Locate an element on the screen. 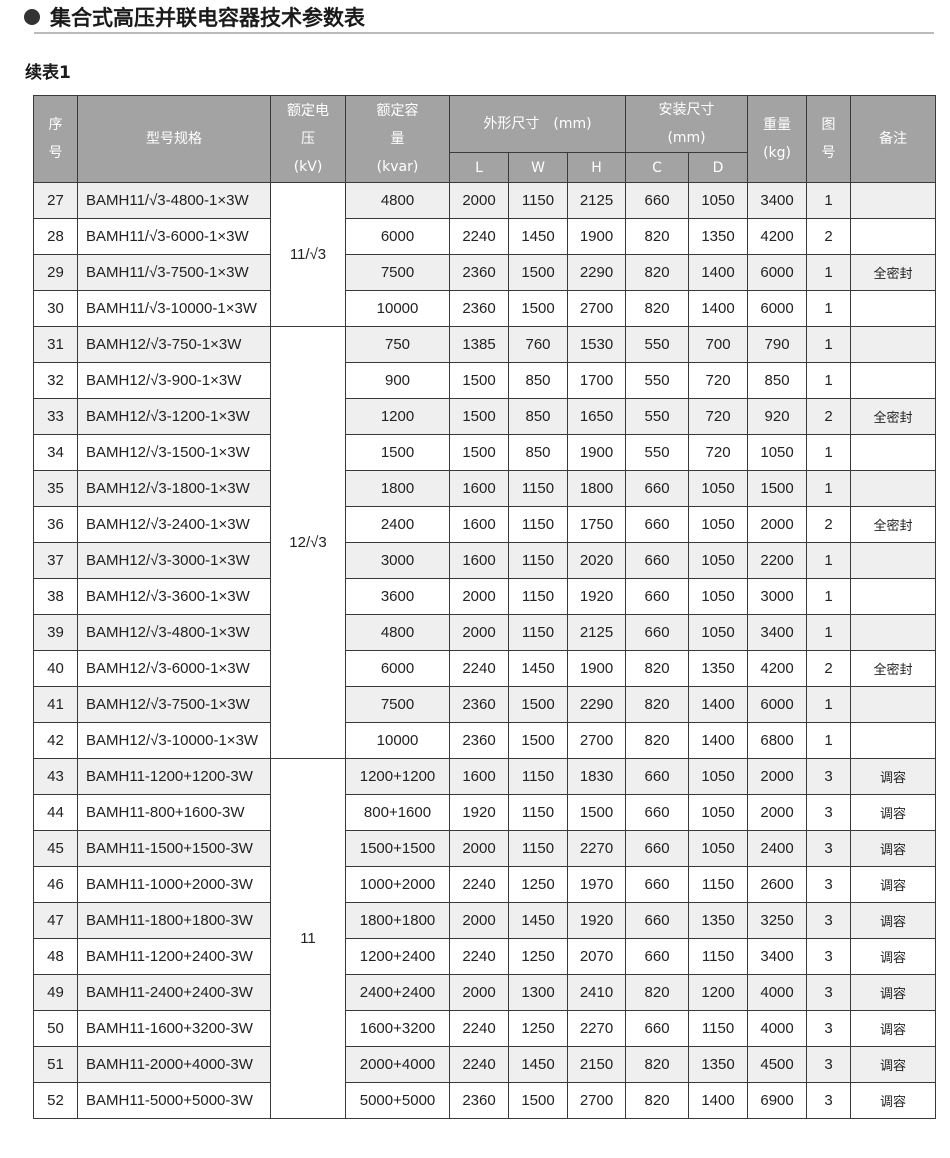 The image size is (950, 1158). cell-L: 2240 is located at coordinates (479, 884).